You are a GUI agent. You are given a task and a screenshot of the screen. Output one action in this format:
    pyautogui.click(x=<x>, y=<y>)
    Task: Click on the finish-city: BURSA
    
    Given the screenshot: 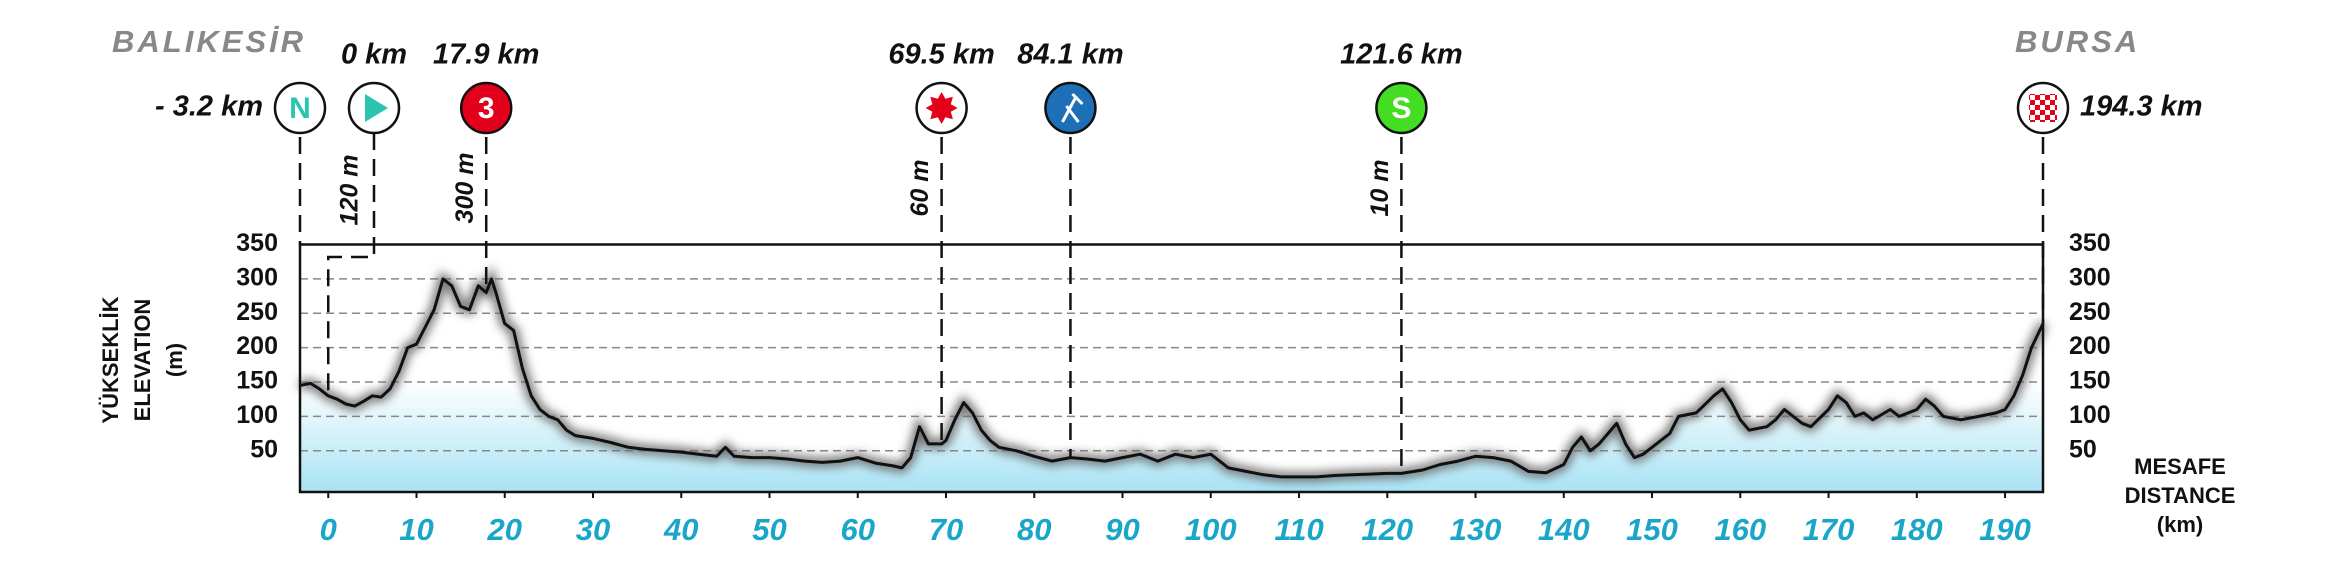 What is the action you would take?
    pyautogui.click(x=2077, y=41)
    